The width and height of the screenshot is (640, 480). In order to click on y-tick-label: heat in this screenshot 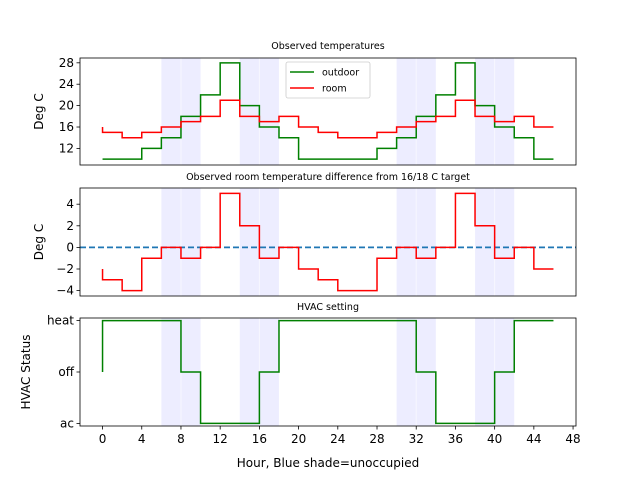, I will do `click(60, 321)`.